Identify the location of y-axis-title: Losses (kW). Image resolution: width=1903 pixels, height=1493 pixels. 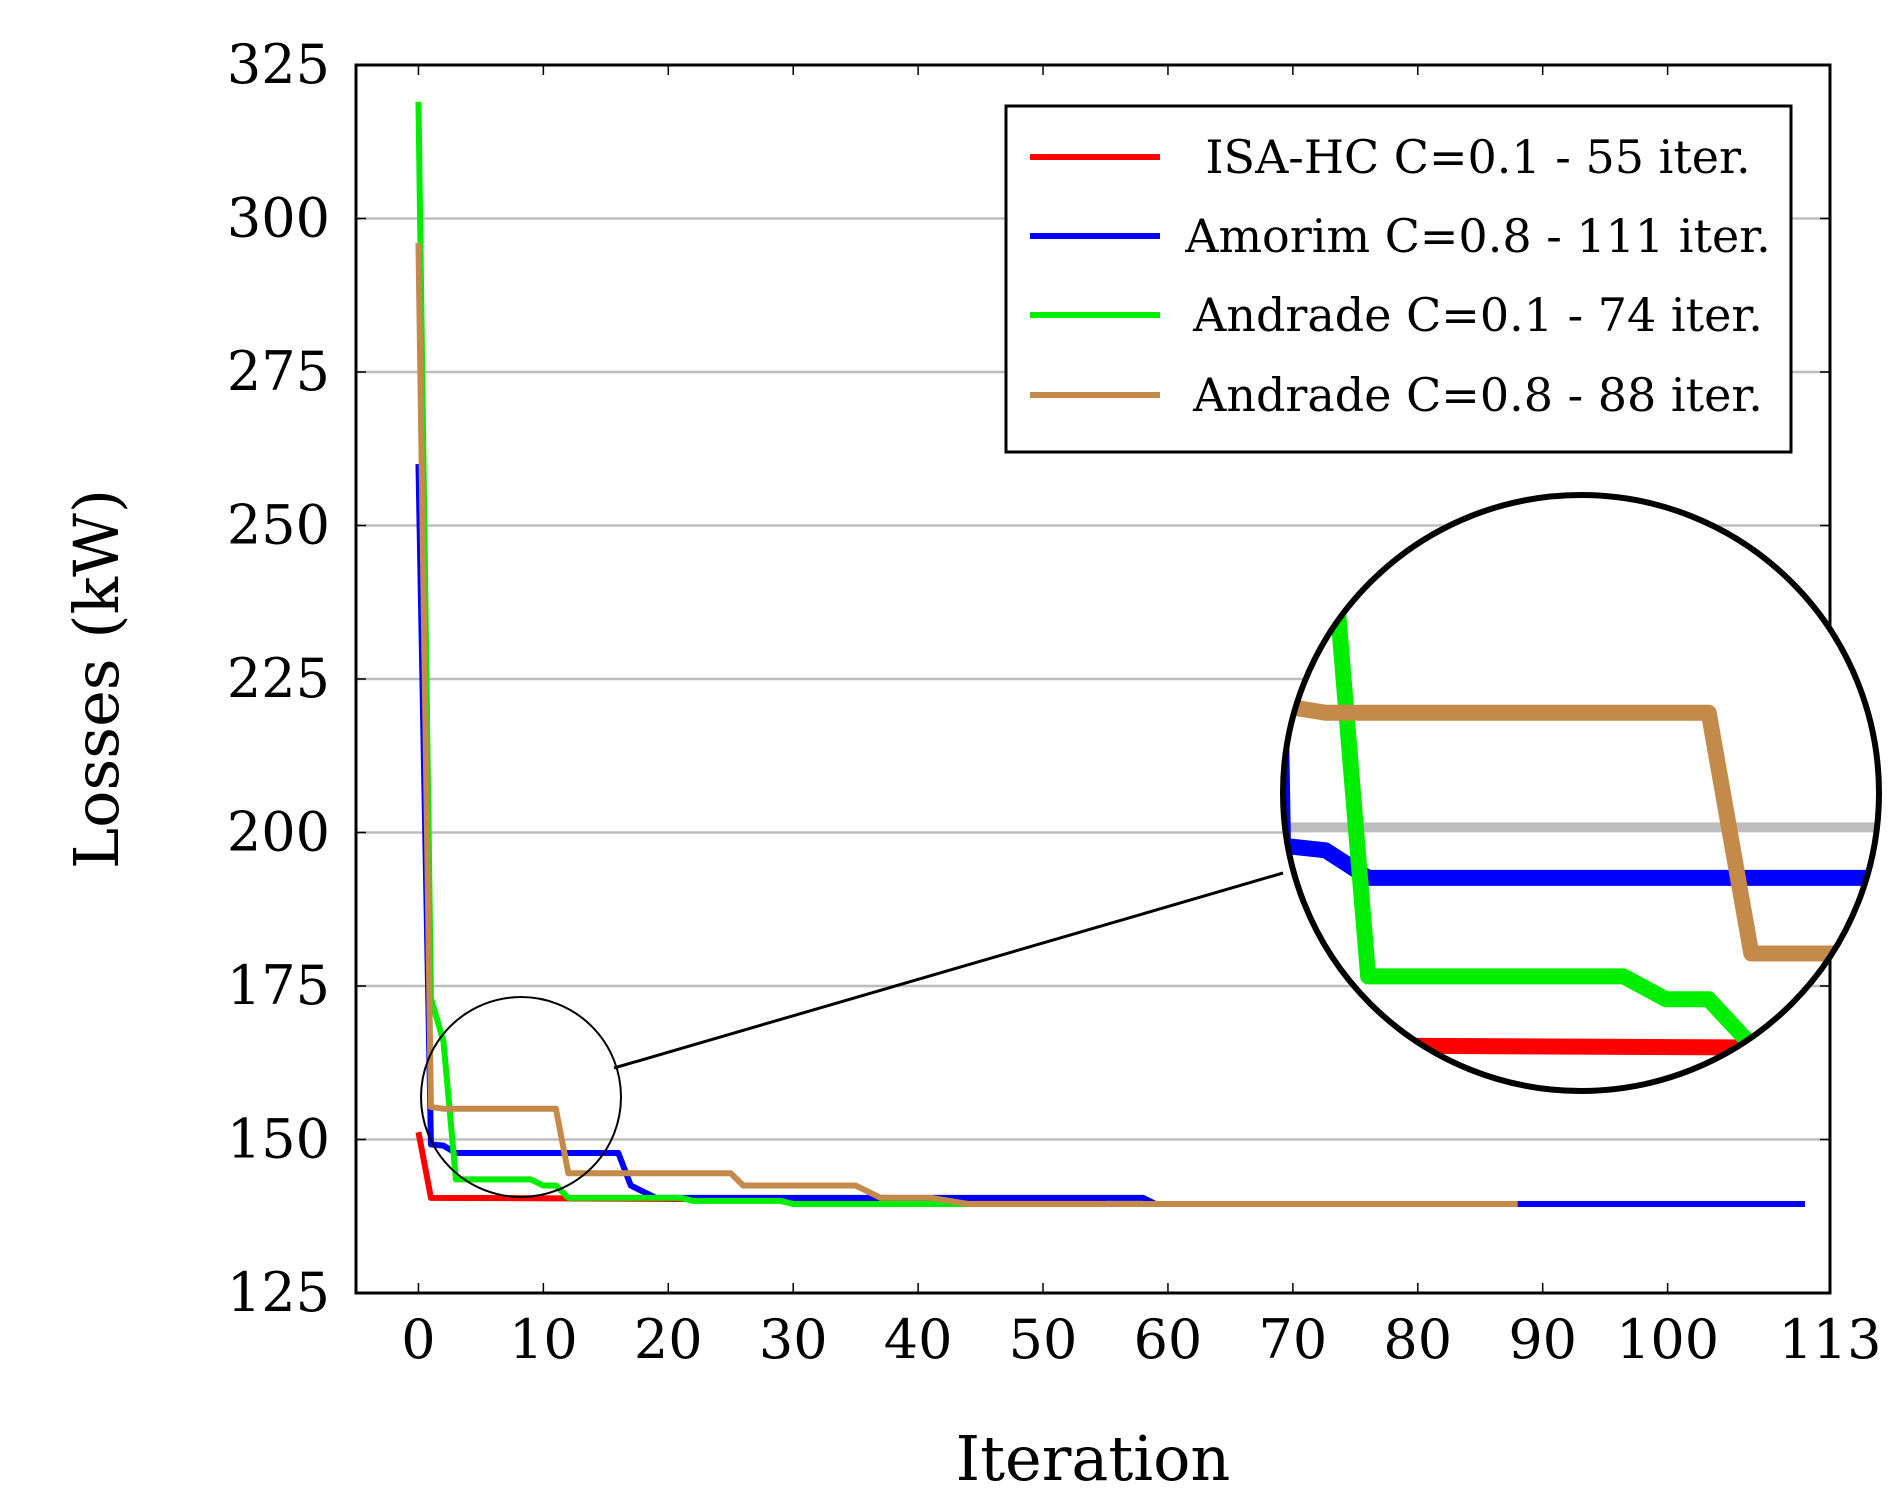
(96, 679).